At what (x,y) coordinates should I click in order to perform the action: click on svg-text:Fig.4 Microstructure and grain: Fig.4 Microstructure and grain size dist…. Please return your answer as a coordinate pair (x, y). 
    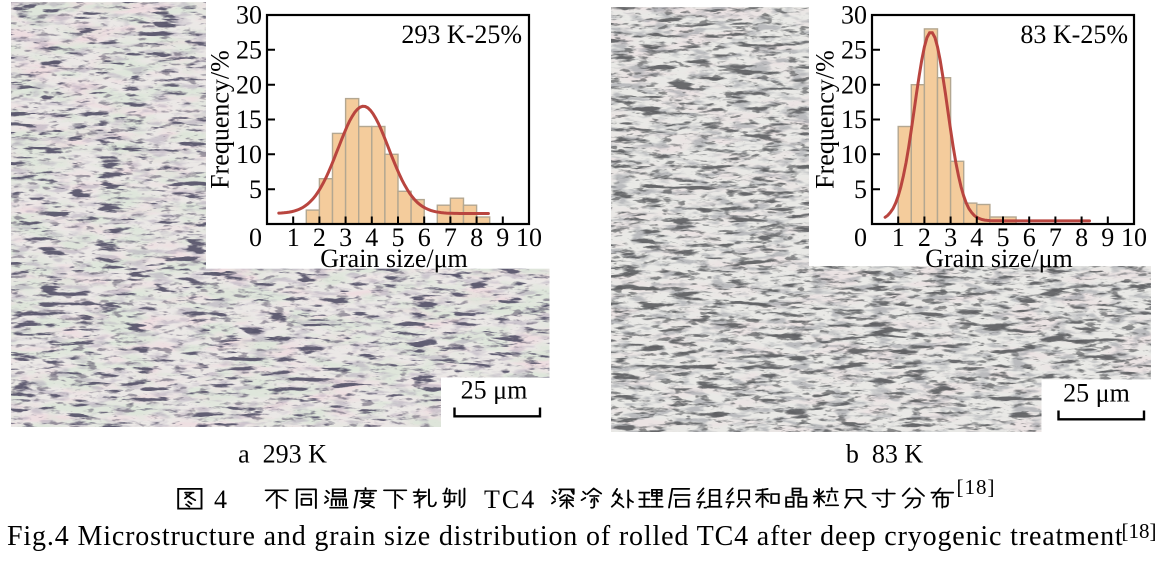
    Looking at the image, I should click on (565, 536).